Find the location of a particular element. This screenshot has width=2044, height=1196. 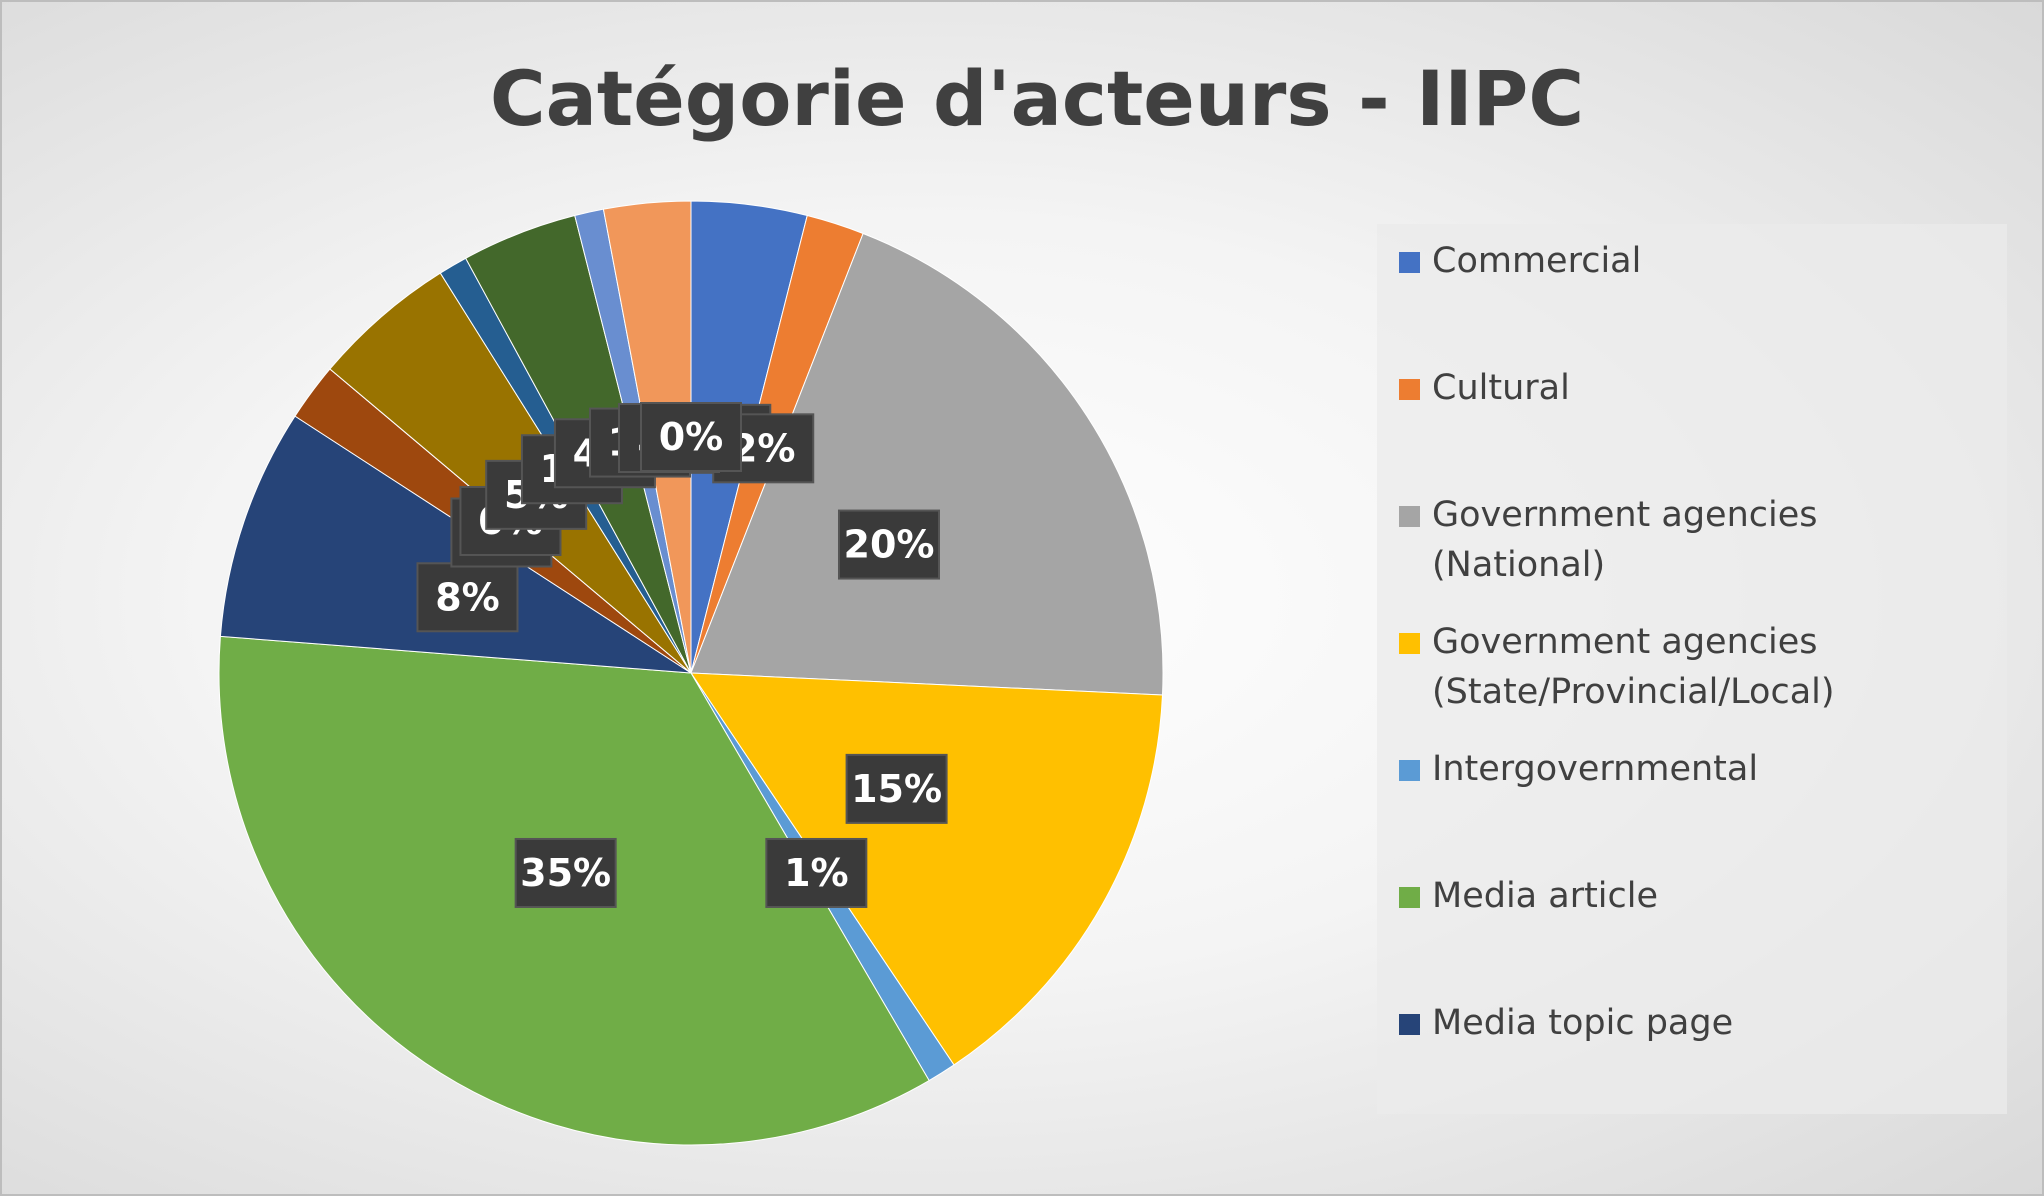

data-label: 35% is located at coordinates (565, 873).